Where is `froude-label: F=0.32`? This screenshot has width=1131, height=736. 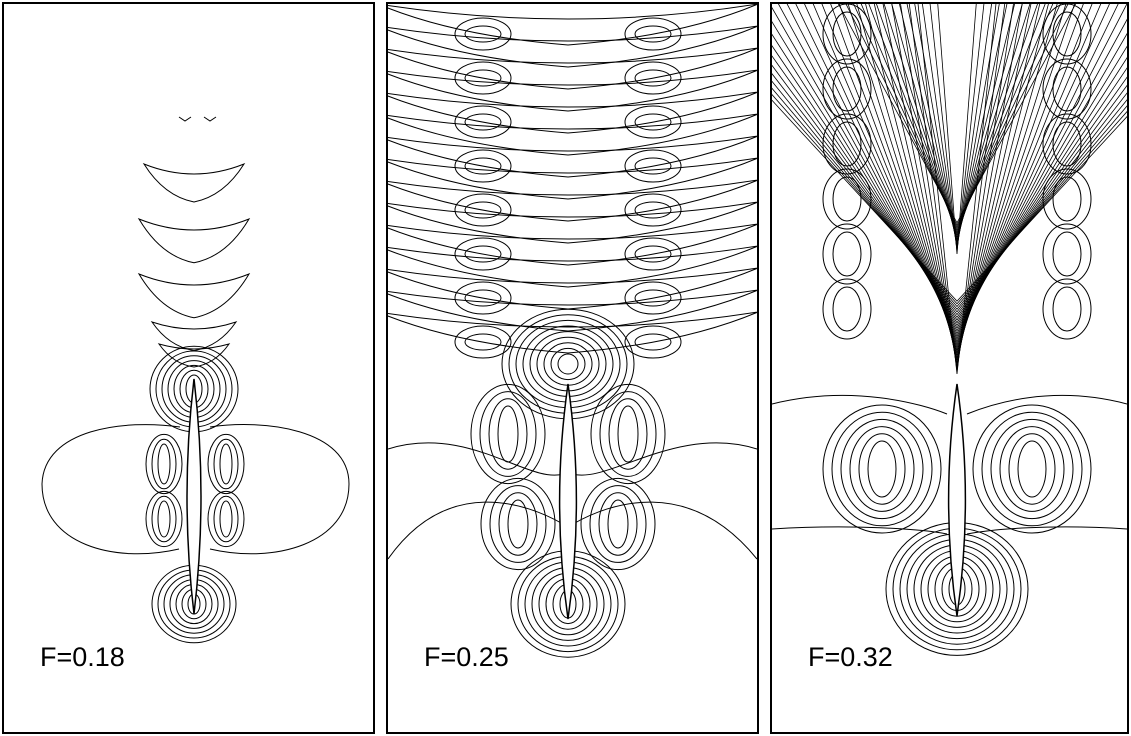 froude-label: F=0.32 is located at coordinates (850, 657).